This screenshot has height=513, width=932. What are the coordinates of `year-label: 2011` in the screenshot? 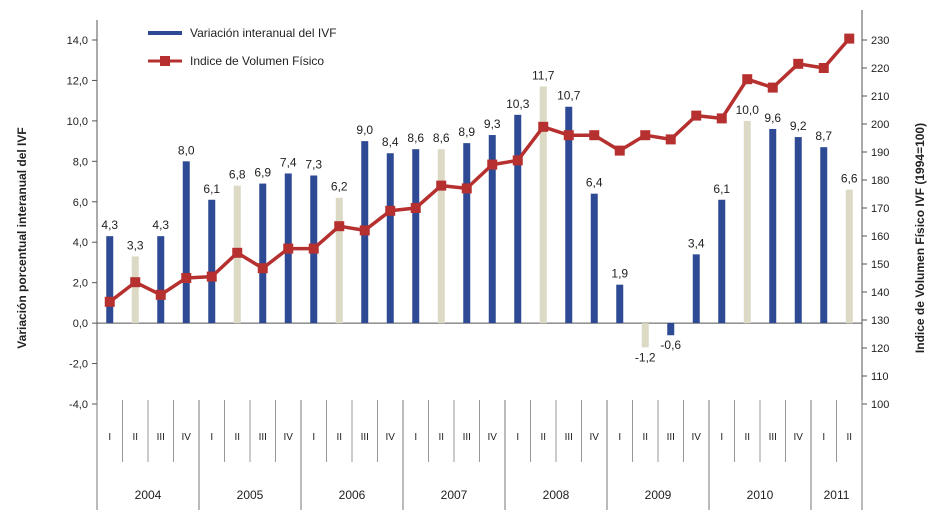 It's located at (837, 495).